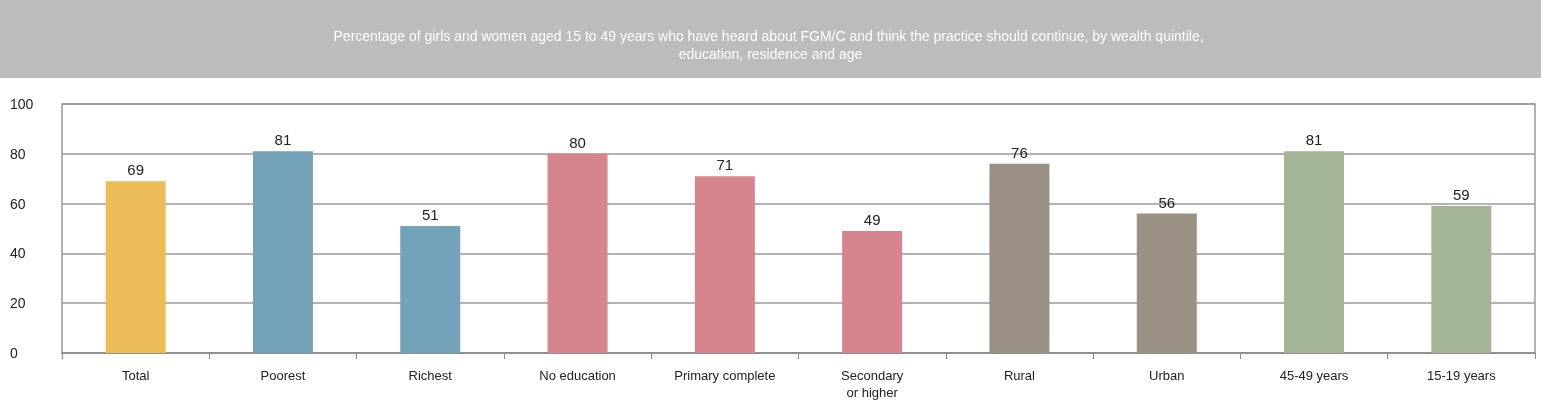 The width and height of the screenshot is (1541, 418). I want to click on y-tick-label: 20, so click(18, 303).